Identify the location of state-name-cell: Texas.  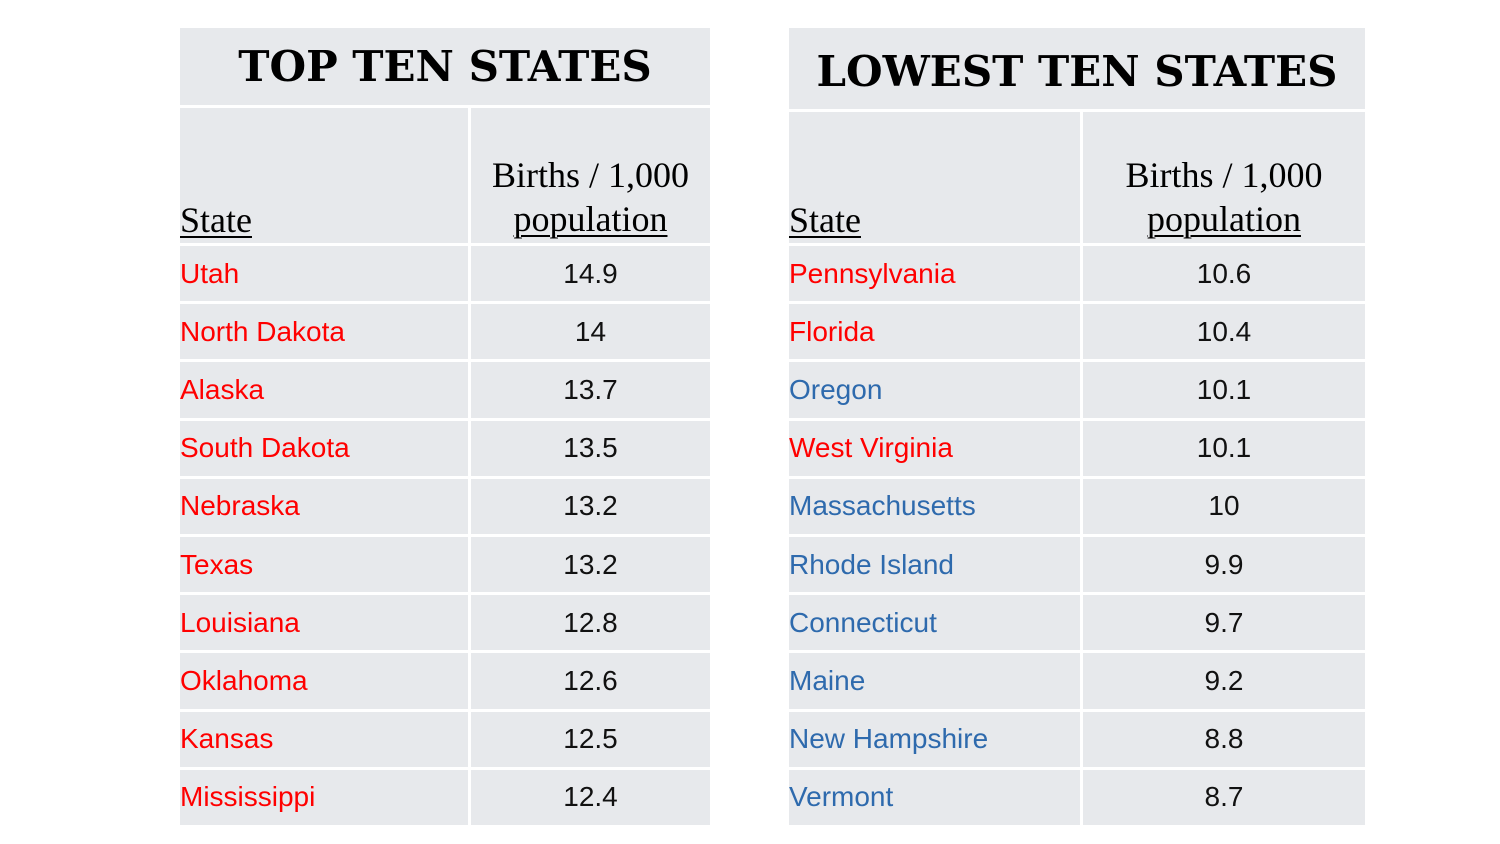
(217, 564).